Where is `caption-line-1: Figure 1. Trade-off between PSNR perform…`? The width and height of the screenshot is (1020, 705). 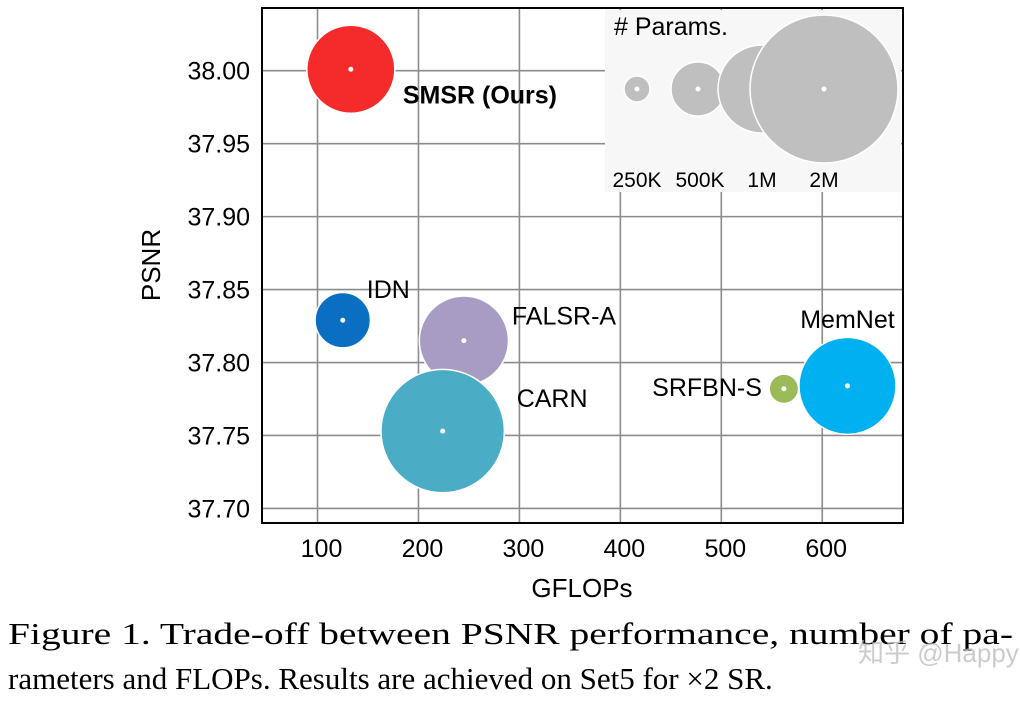
caption-line-1: Figure 1. Trade-off between PSNR perform… is located at coordinates (510, 633).